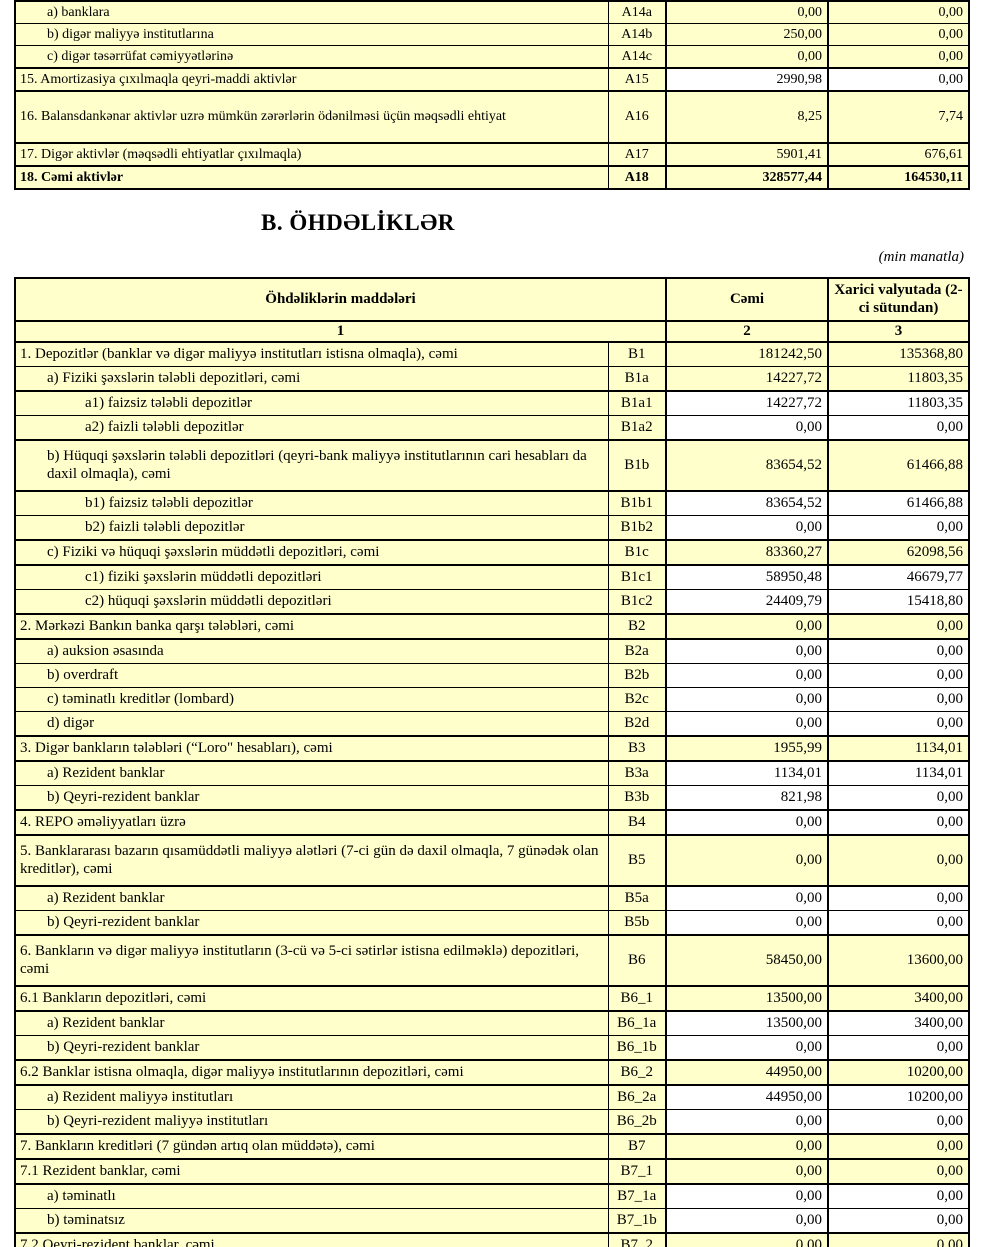 This screenshot has height=1247, width=1000. Describe the element at coordinates (492, 898) in the screenshot. I see `table-row: a) Rezident banklar B5a 0,00 0,00` at that location.